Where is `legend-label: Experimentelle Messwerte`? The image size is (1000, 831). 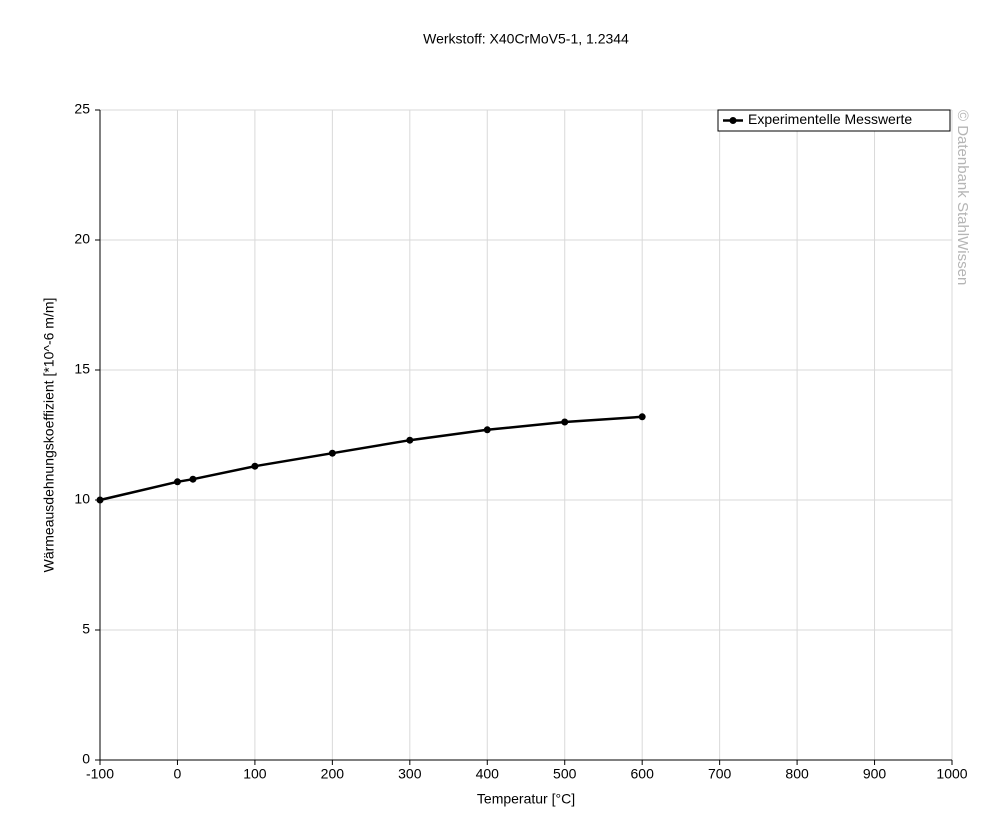
legend-label: Experimentelle Messwerte is located at coordinates (830, 119).